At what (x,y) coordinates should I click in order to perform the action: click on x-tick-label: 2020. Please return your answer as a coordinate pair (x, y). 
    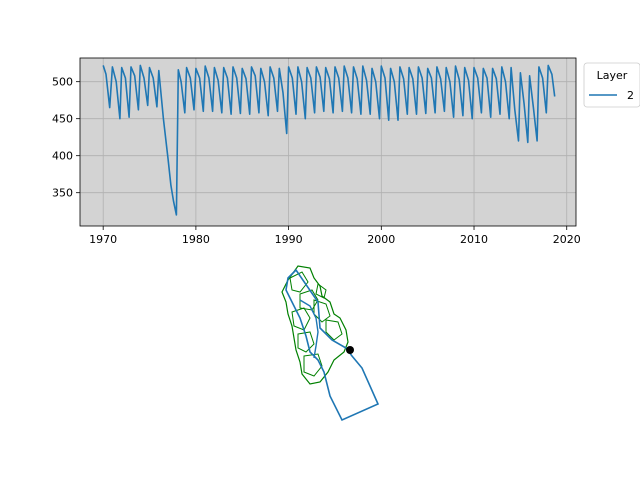
    Looking at the image, I should click on (567, 239).